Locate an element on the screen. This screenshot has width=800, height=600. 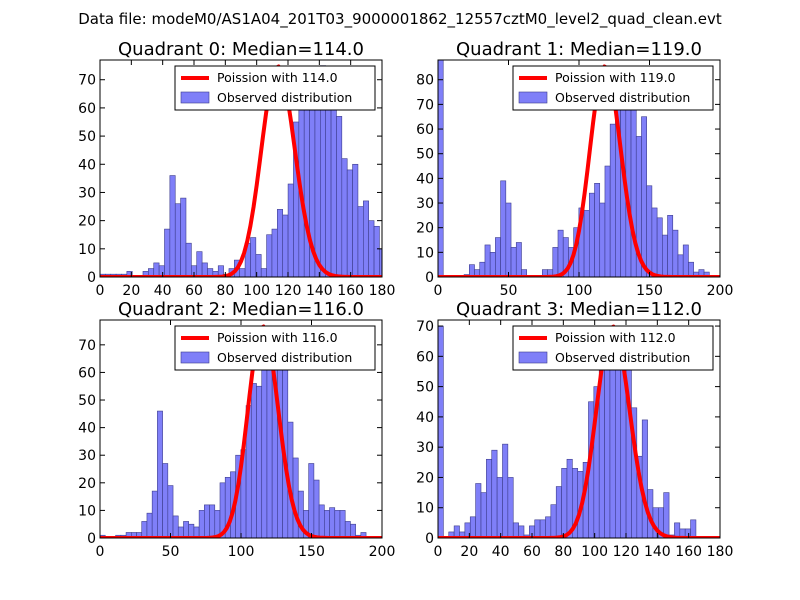
quadrant-2-xtick-label: 200 is located at coordinates (382, 552).